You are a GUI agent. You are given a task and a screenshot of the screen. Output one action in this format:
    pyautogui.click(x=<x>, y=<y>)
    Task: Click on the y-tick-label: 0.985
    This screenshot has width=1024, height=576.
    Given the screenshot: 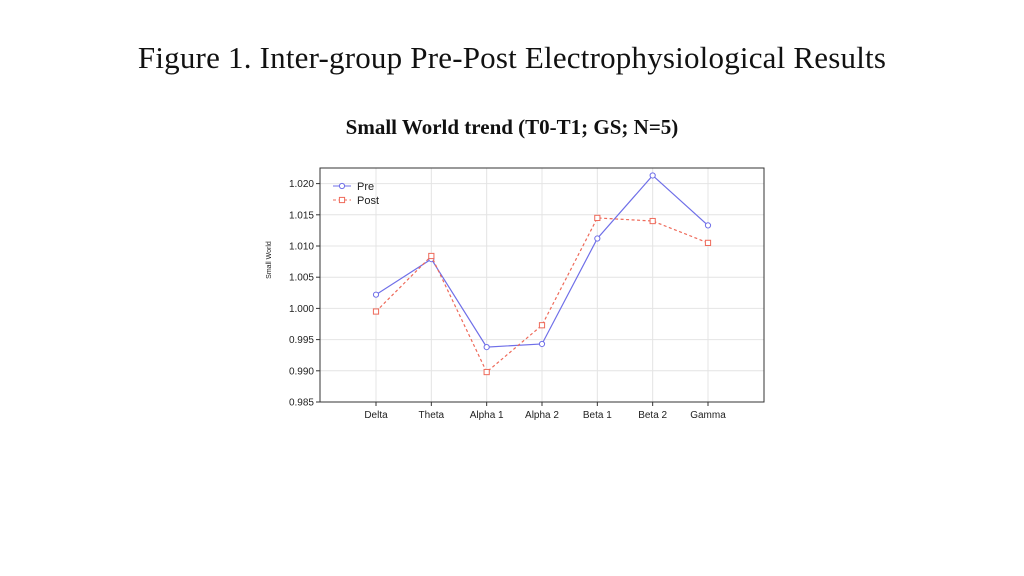 What is the action you would take?
    pyautogui.click(x=301, y=403)
    